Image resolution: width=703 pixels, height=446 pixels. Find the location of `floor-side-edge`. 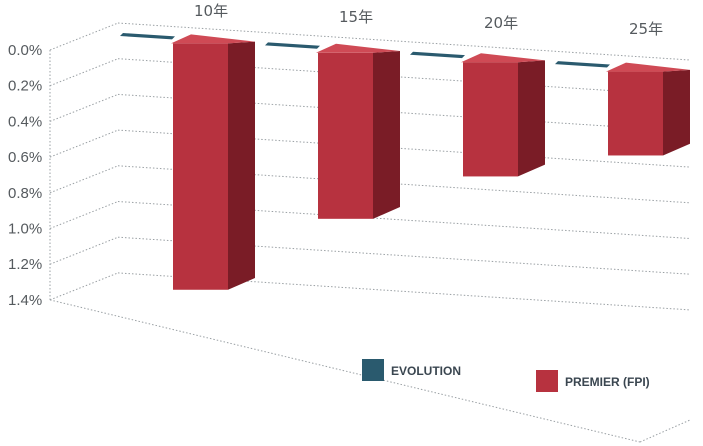

floor-side-edge is located at coordinates (665, 431).